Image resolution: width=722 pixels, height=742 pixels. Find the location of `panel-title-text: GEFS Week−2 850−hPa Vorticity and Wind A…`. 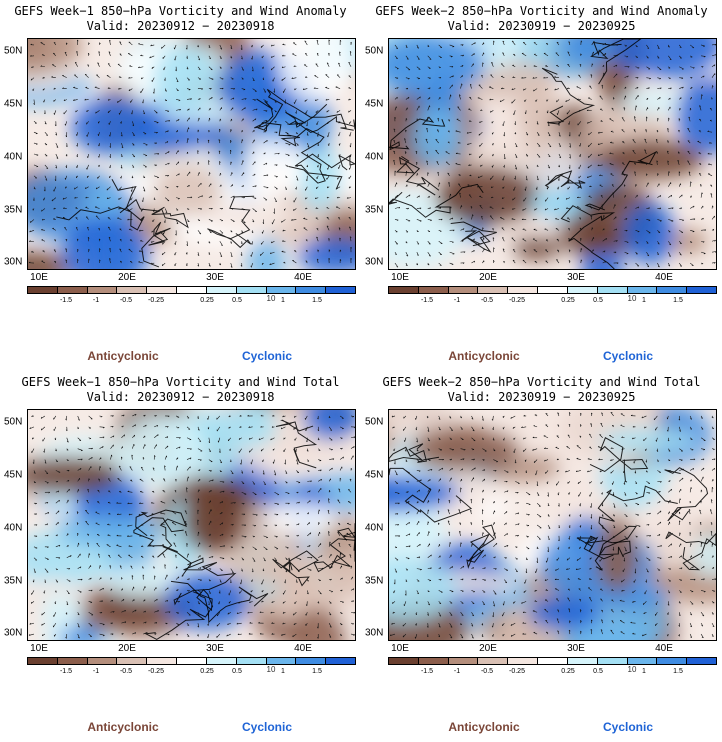

panel-title-text: GEFS Week−2 850−hPa Vorticity and Wind A… is located at coordinates (541, 11).